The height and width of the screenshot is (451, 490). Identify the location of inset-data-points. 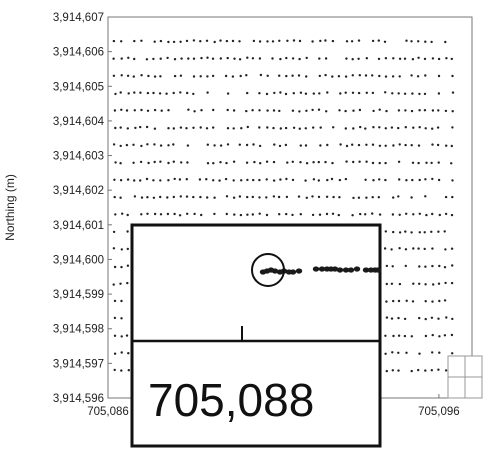
(320, 270).